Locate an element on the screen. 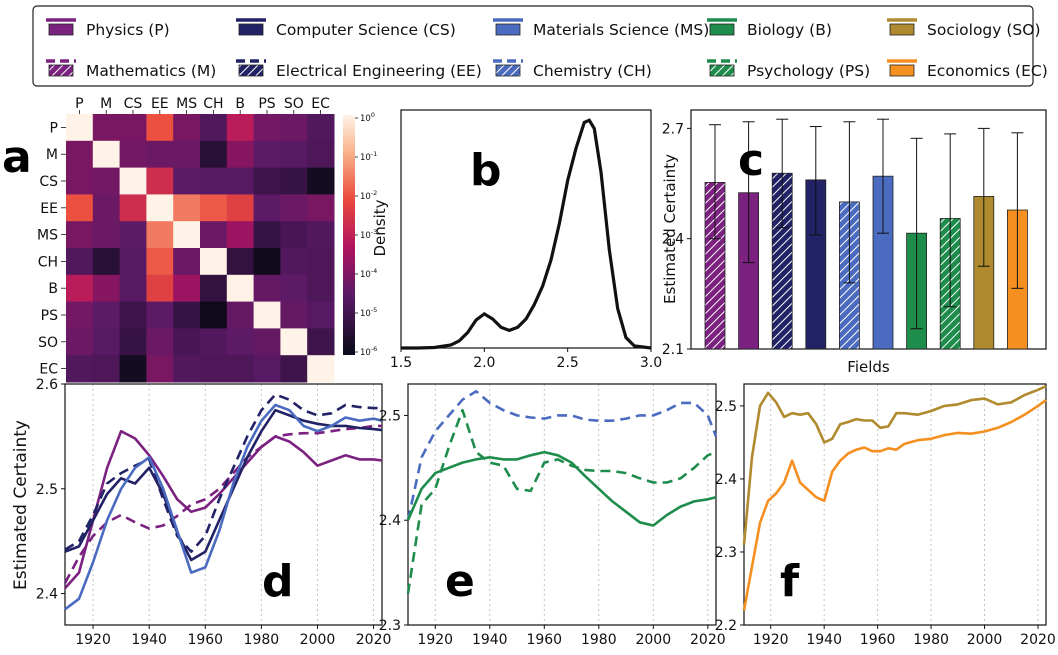 The height and width of the screenshot is (655, 1058). x-tick-label: 2.5 is located at coordinates (568, 363).